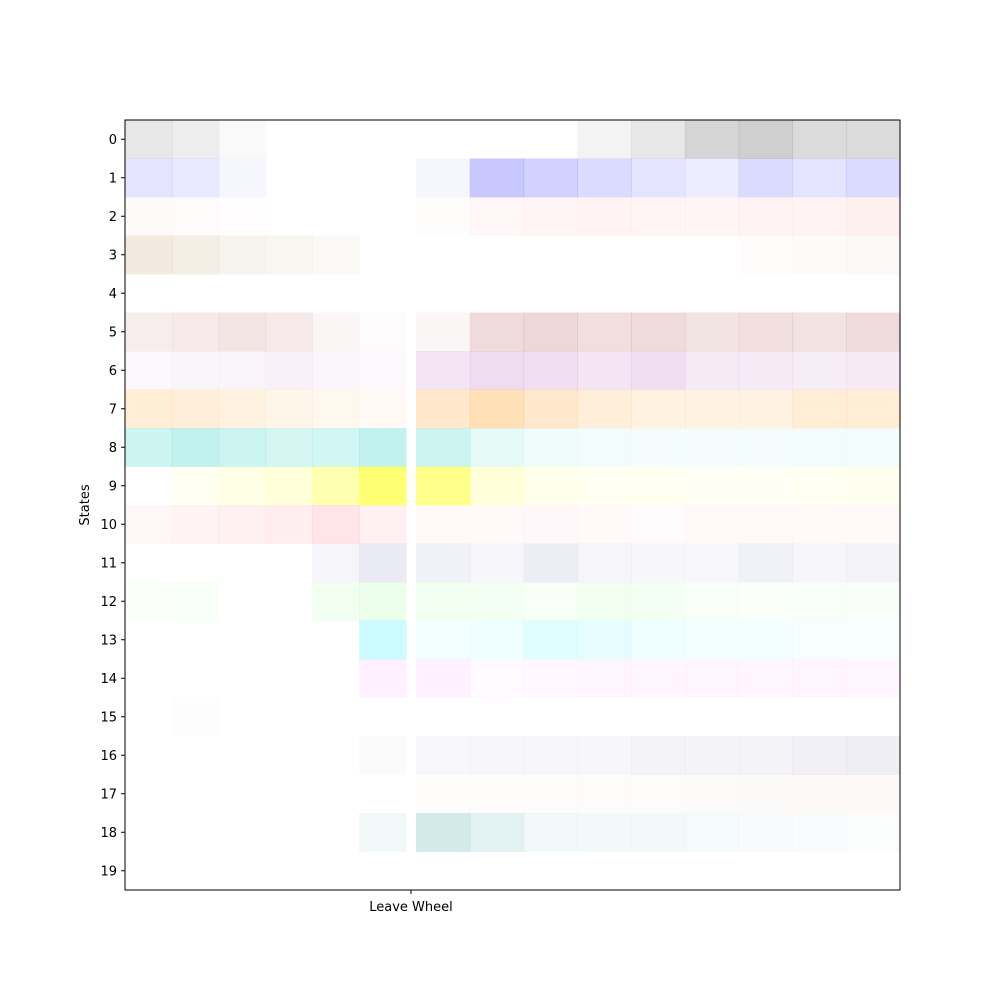  What do you see at coordinates (113, 371) in the screenshot?
I see `y-tick-label: 6` at bounding box center [113, 371].